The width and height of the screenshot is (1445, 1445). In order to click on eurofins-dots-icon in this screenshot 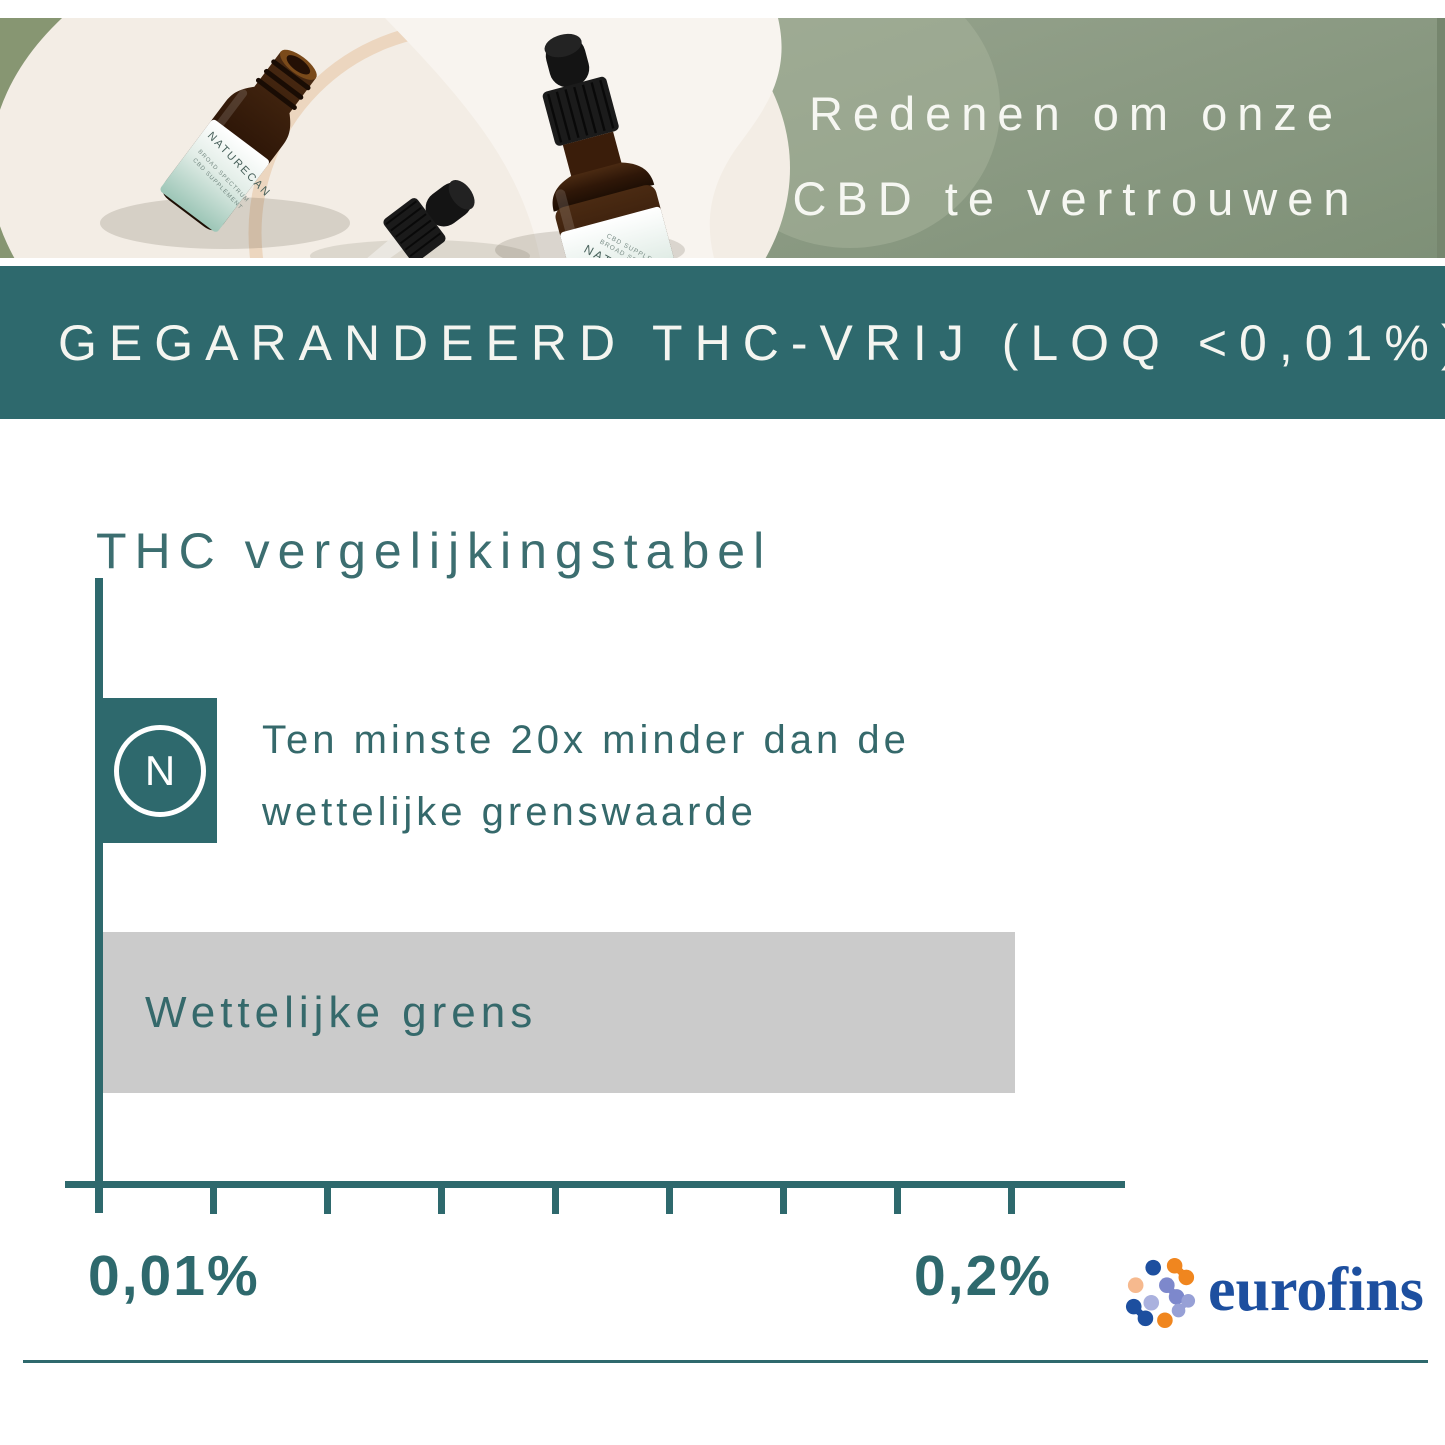, I will do `click(1160, 1293)`.